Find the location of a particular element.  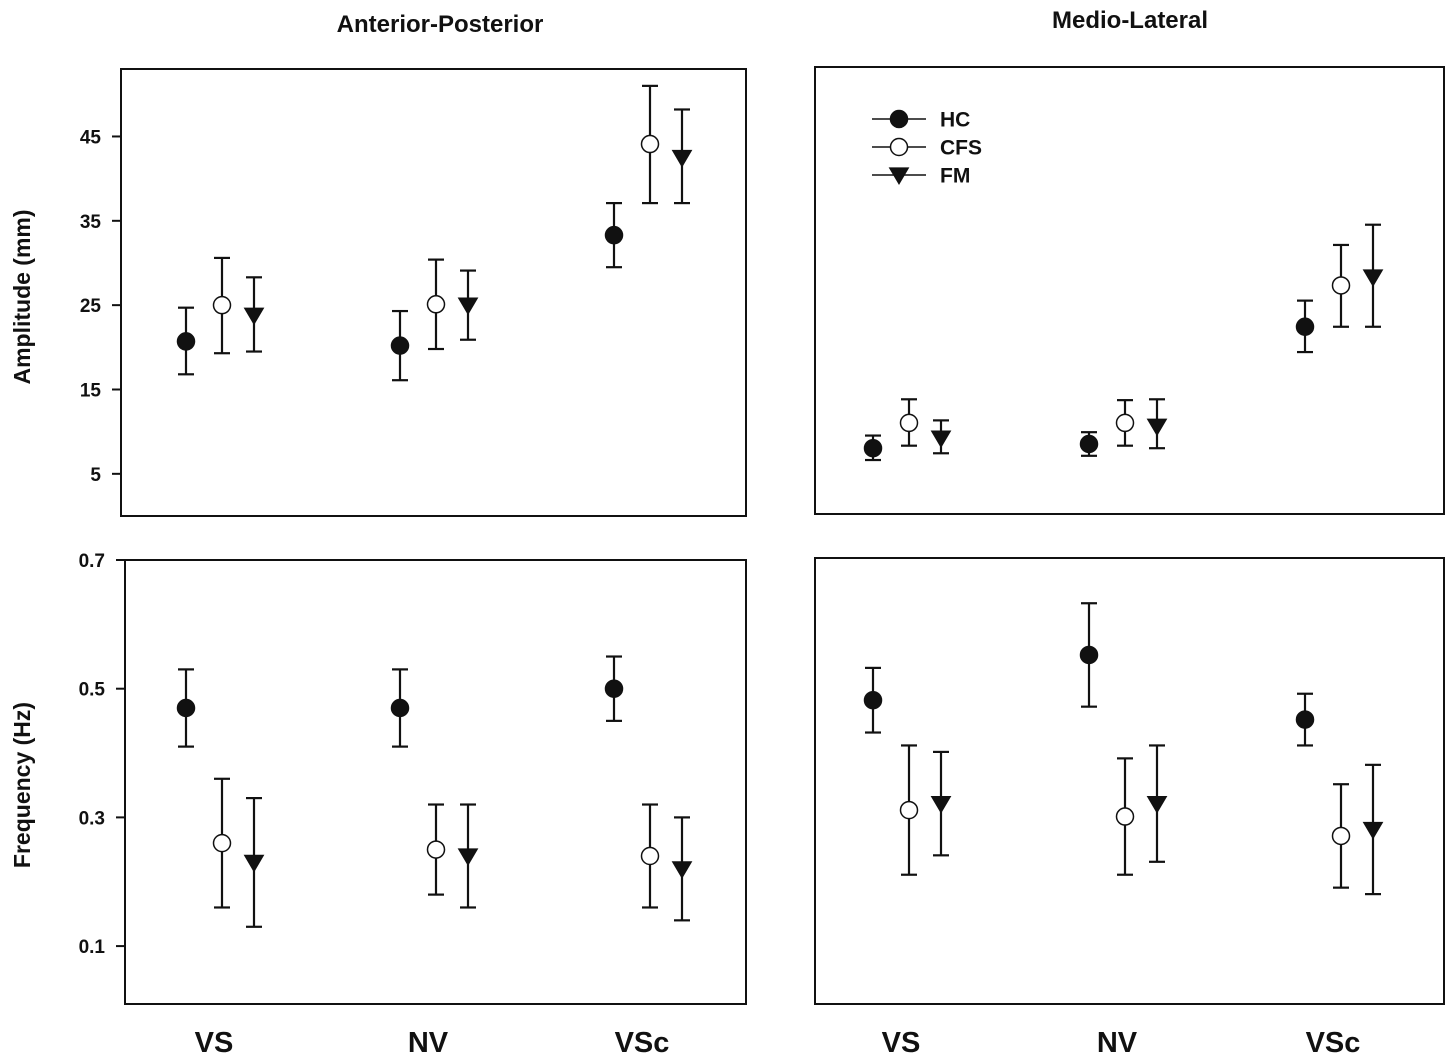

y-tick-label: 0.1 is located at coordinates (92, 947).